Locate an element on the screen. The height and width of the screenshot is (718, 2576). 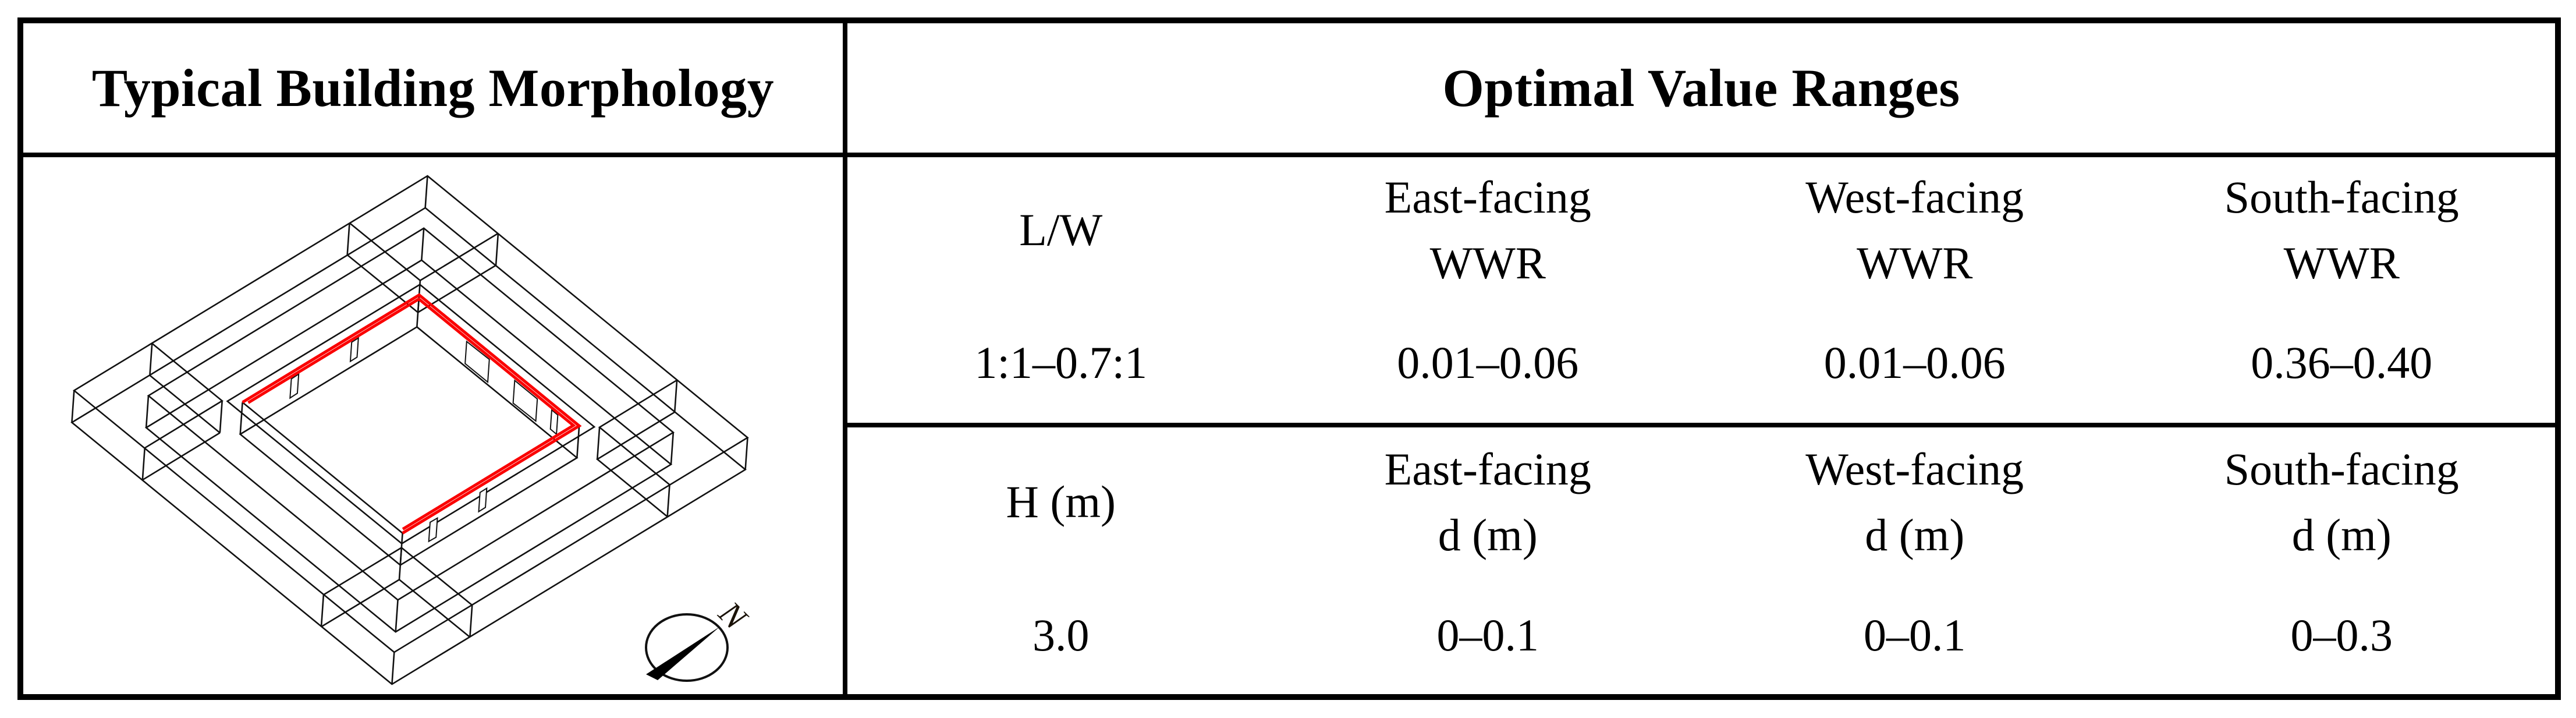
col-header-west-wwr: West-facing WWR is located at coordinates (1915, 230).